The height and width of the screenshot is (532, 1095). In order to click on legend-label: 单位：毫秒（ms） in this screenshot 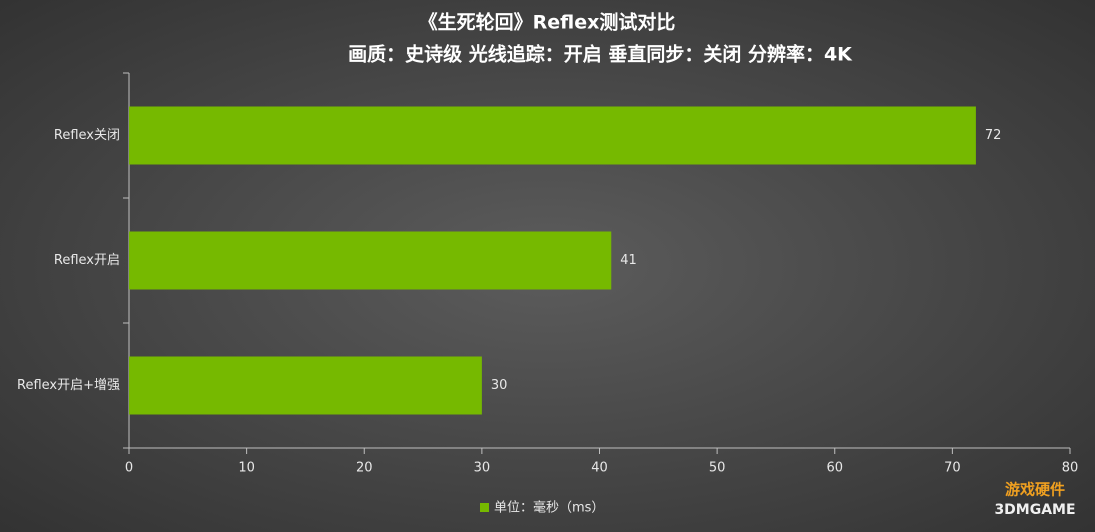, I will do `click(549, 508)`.